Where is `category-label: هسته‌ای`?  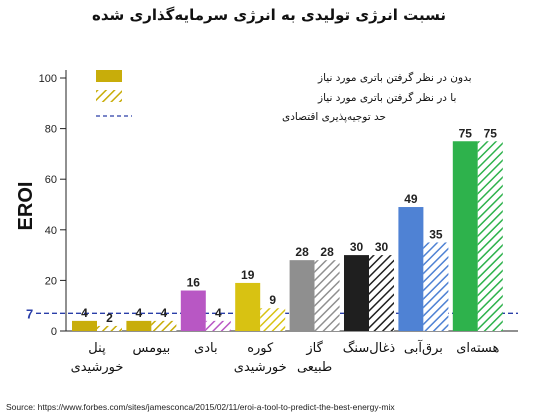
category-label: هسته‌ای is located at coordinates (477, 348).